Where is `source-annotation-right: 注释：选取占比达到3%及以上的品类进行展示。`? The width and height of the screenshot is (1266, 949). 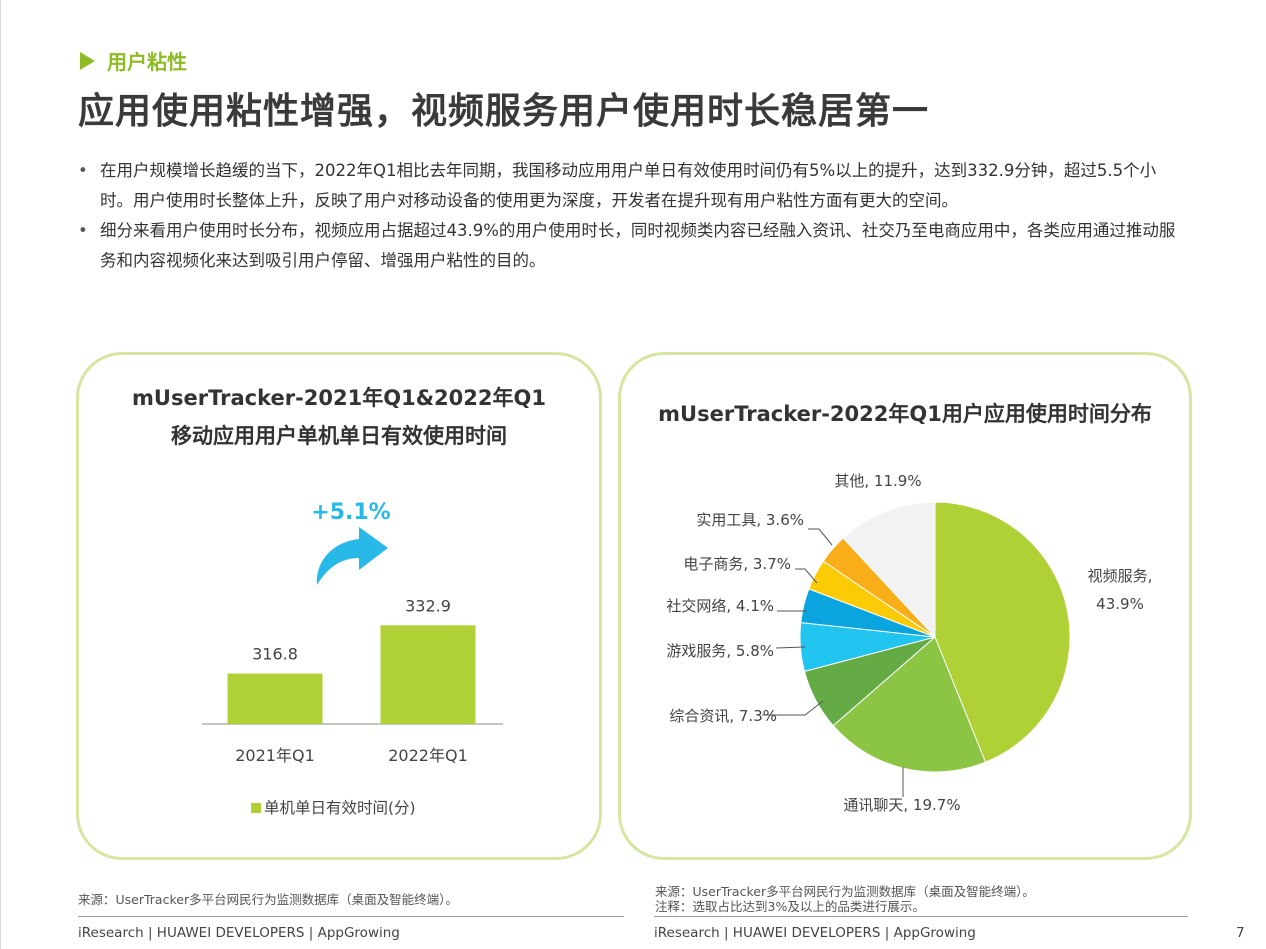
source-annotation-right: 注释：选取占比达到3%及以上的品类进行展示。 is located at coordinates (790, 906).